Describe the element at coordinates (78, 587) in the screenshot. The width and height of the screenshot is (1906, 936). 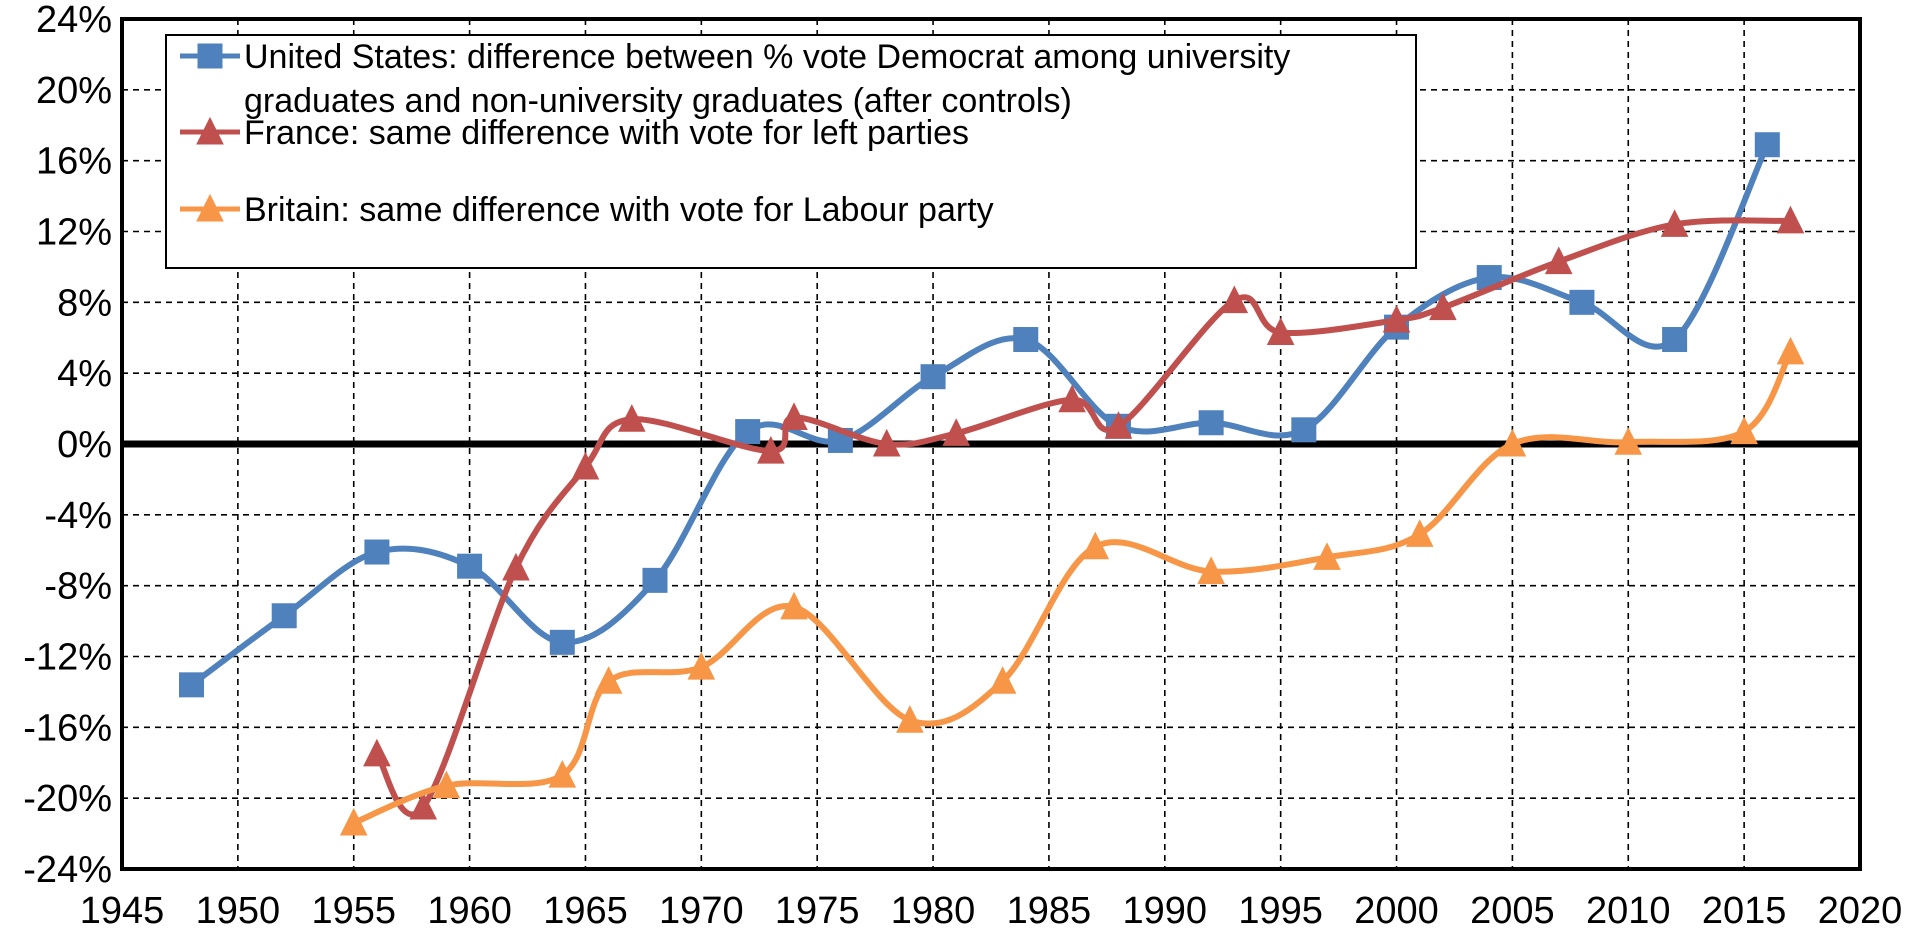
I see `y-tick-label: -8%` at that location.